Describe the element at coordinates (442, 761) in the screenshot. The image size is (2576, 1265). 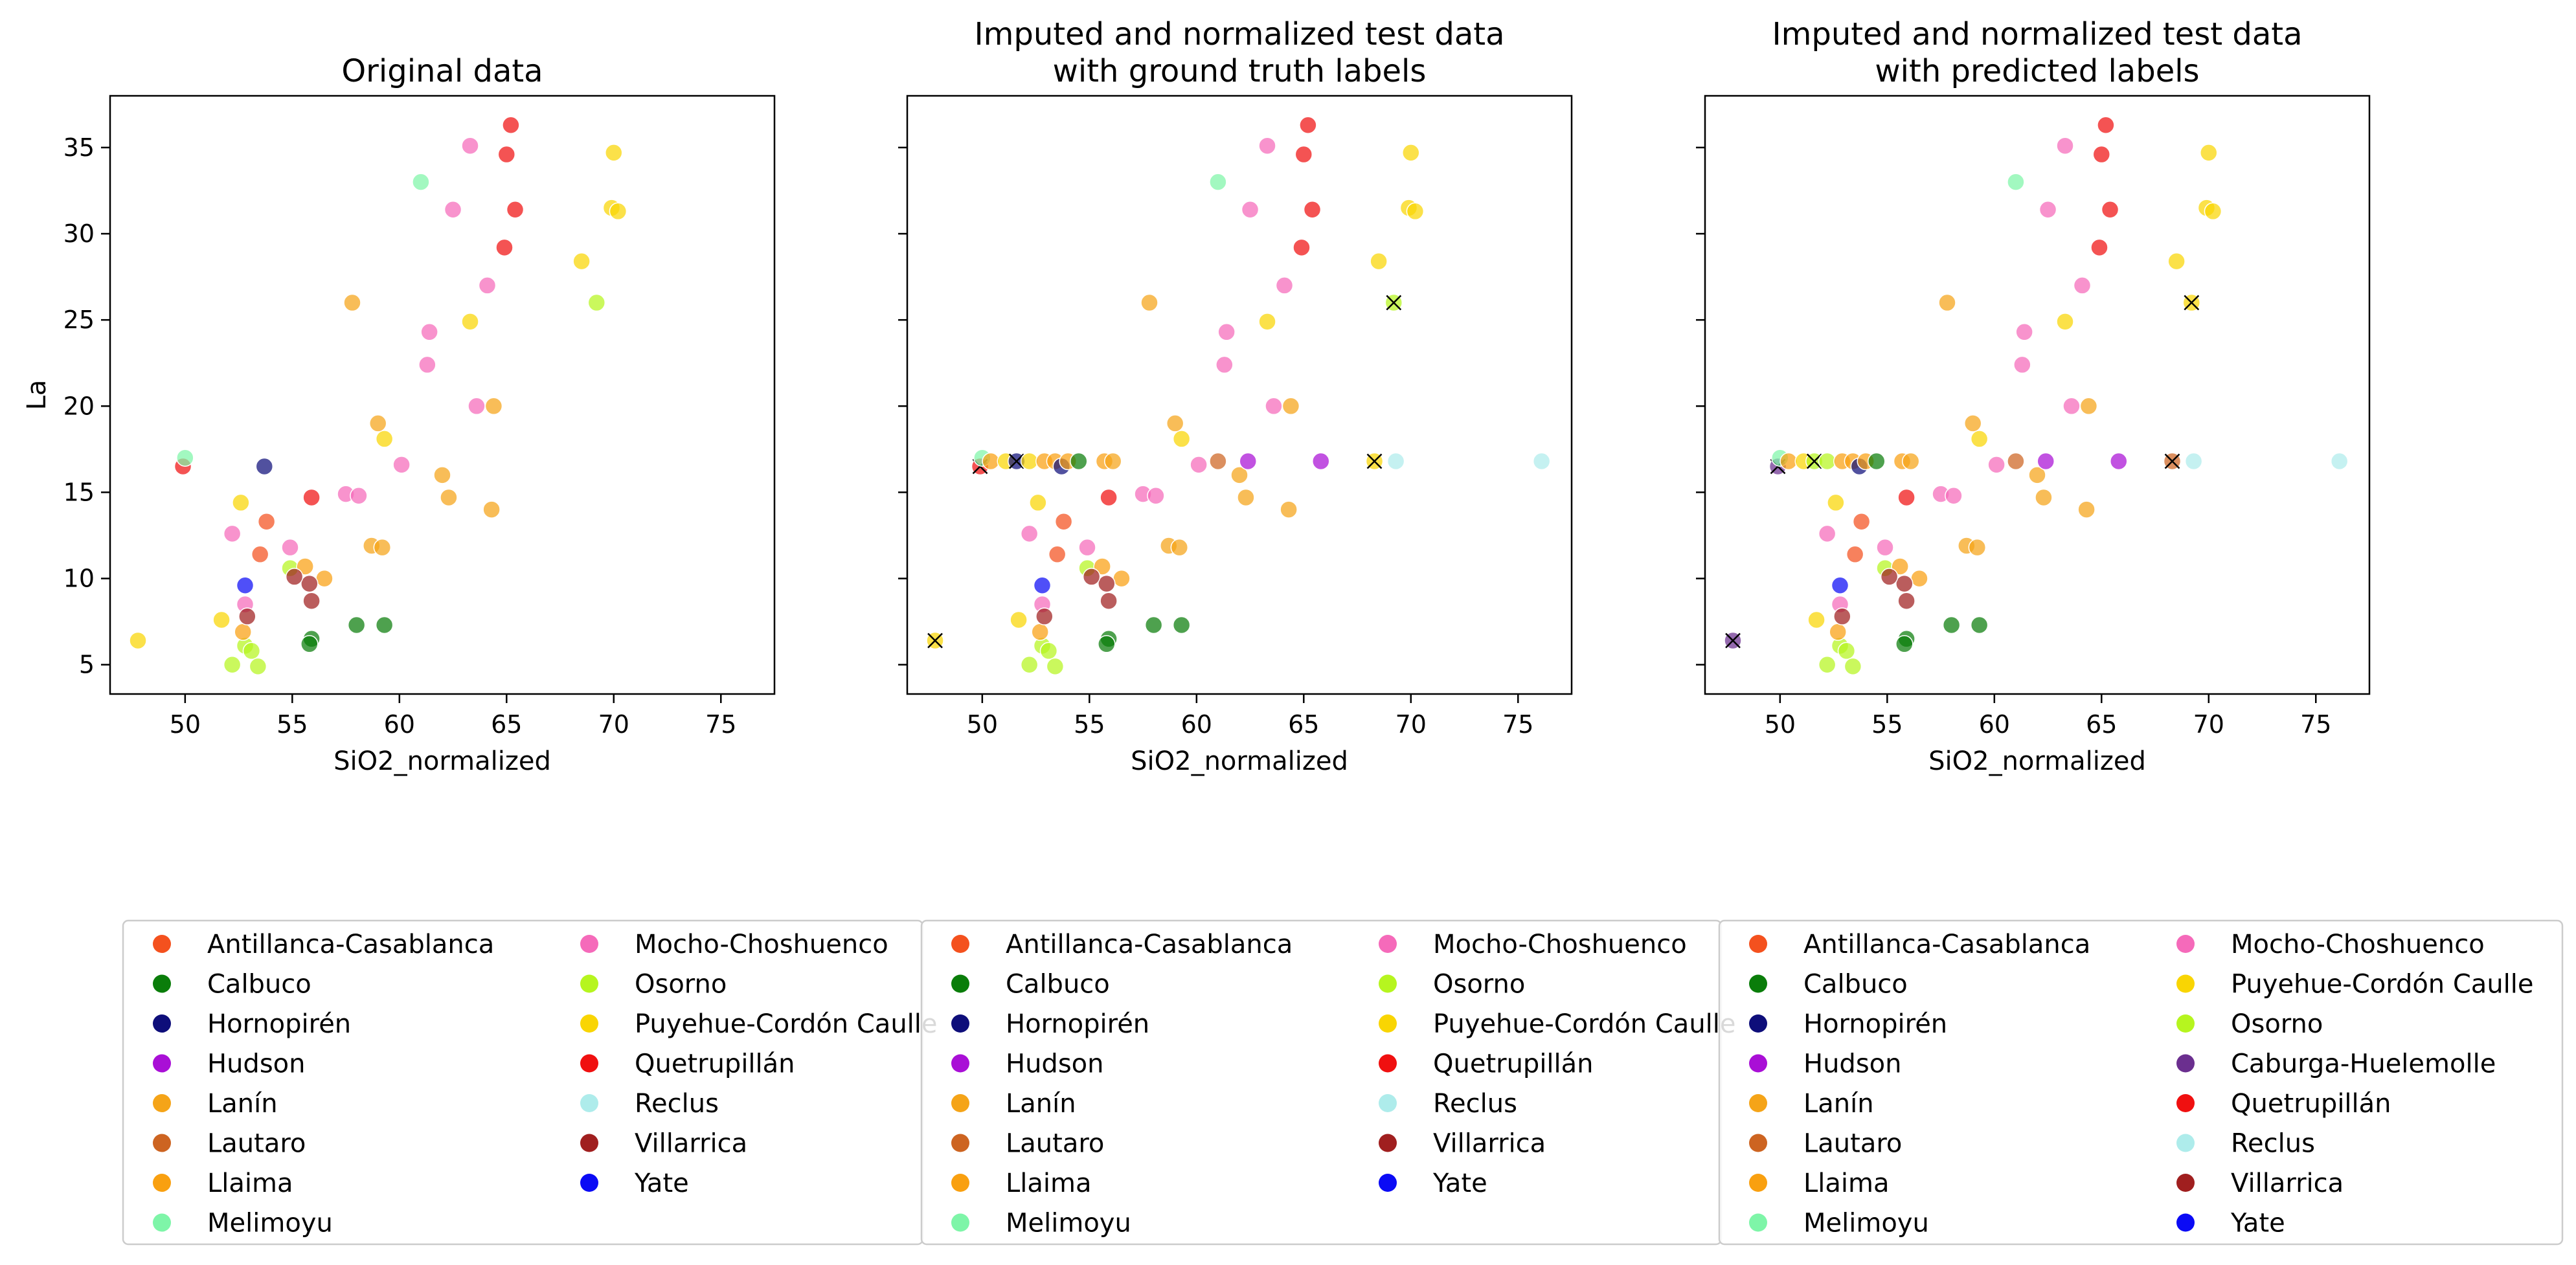
I see `x-axis-label: SiO2_normalized` at that location.